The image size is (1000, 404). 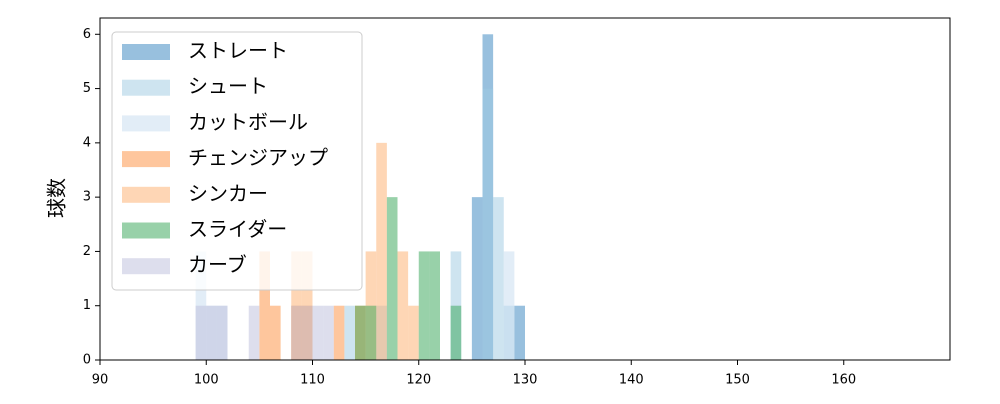 I want to click on legend-label: チェンジアップ, so click(x=258, y=158).